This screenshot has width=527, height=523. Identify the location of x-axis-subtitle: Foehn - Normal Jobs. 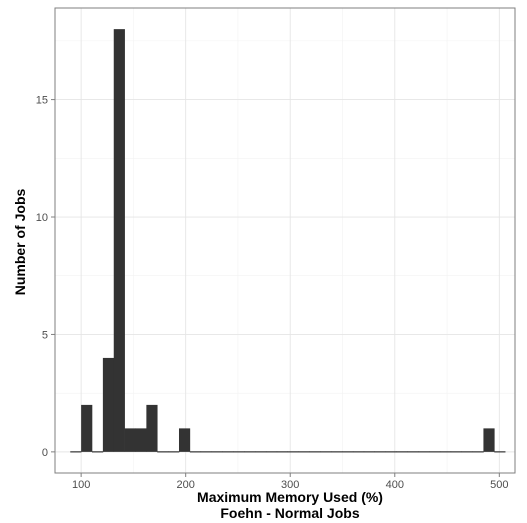
(289, 513).